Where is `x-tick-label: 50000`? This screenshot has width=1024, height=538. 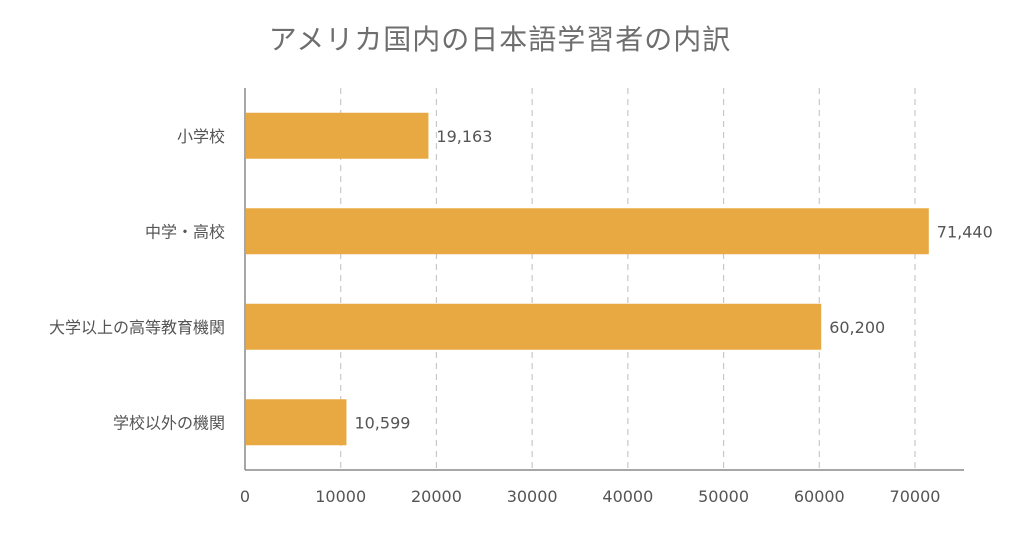 x-tick-label: 50000 is located at coordinates (723, 496).